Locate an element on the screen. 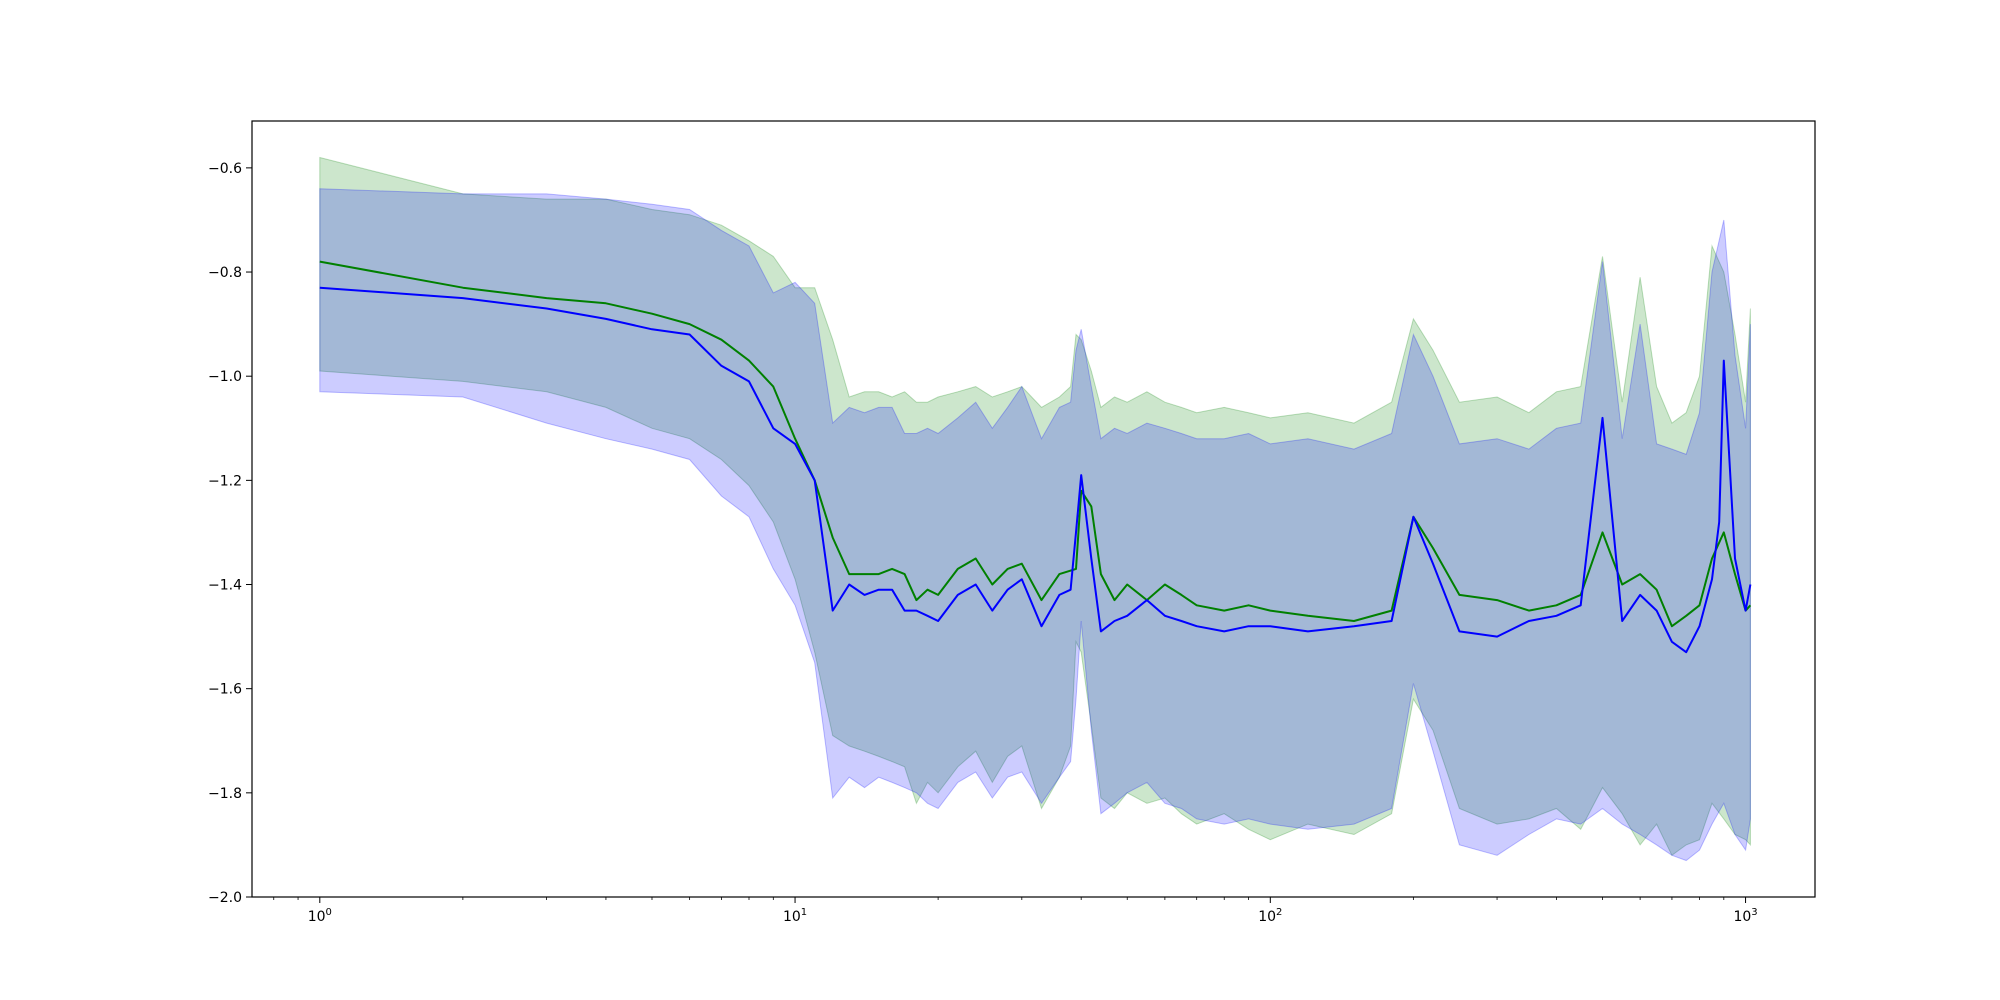 The height and width of the screenshot is (1000, 2000). y-tick-label: −1.8 is located at coordinates (225, 794).